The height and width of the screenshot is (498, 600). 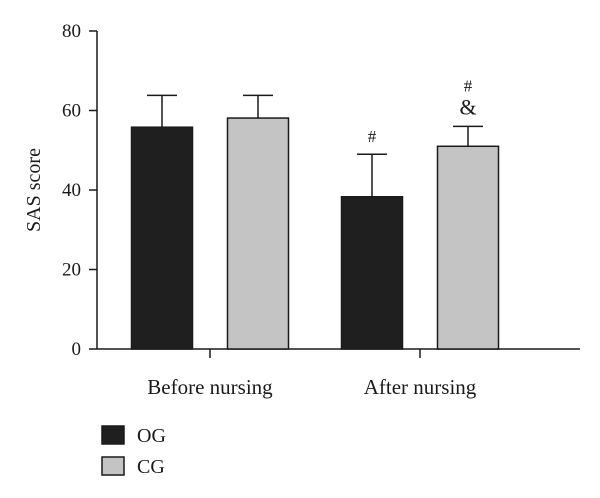 What do you see at coordinates (113, 466) in the screenshot?
I see `legend-swatch-cg` at bounding box center [113, 466].